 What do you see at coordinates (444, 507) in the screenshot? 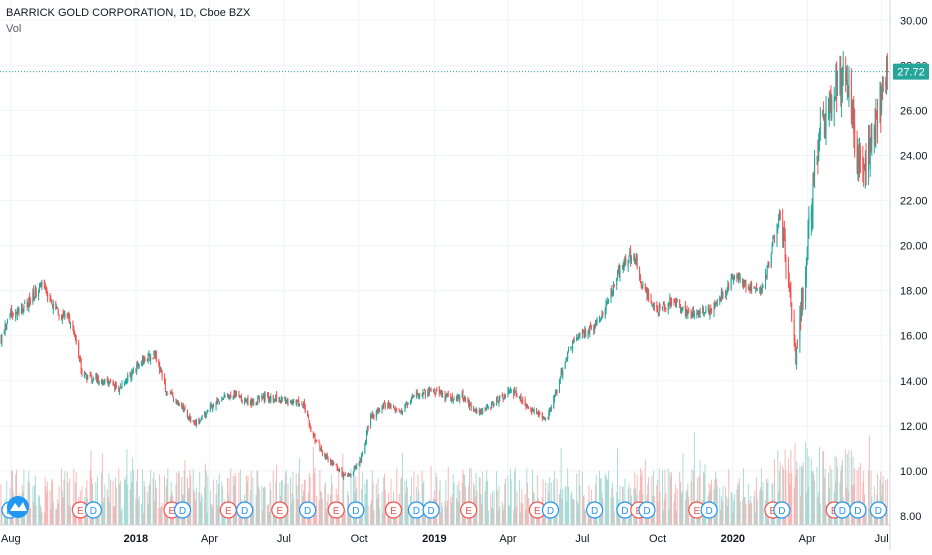
I see `event-markers: DEDEDEDEDEDEDDEEDDDEDEDEDEDDD` at bounding box center [444, 507].